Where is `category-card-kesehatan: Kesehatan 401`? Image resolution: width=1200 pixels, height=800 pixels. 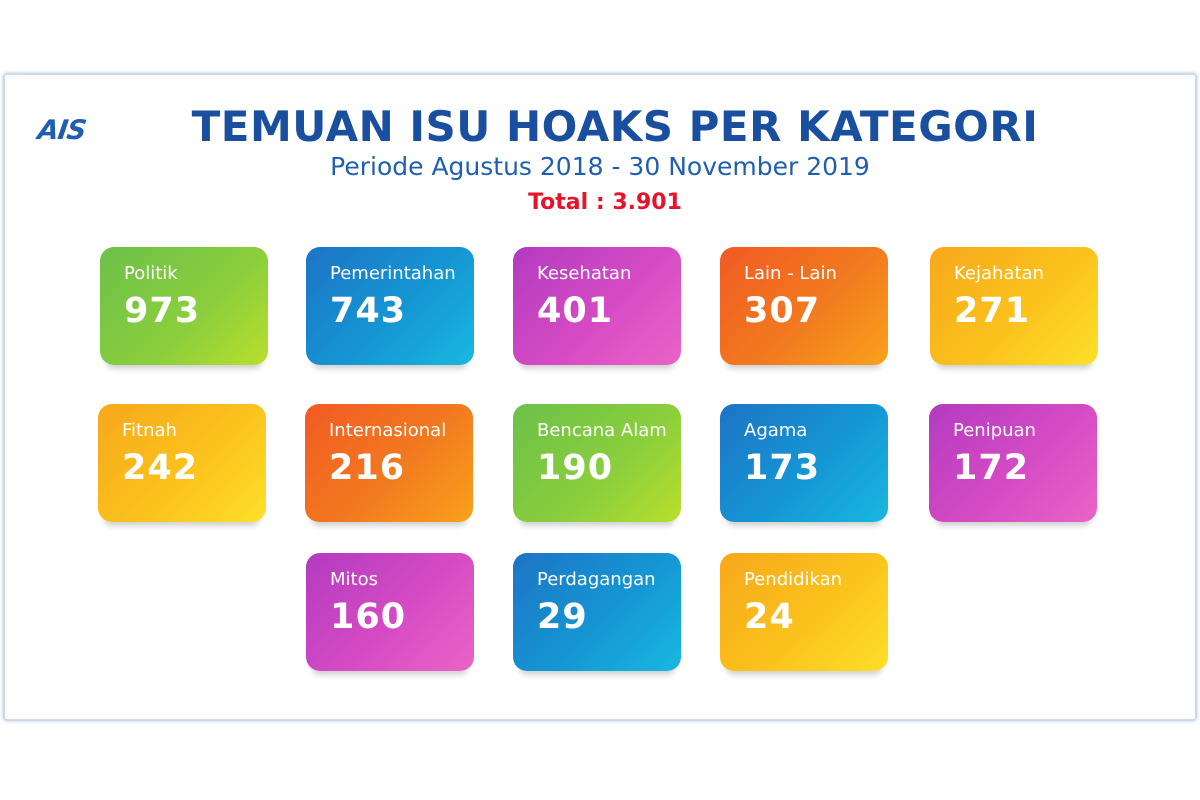
category-card-kesehatan: Kesehatan 401 is located at coordinates (597, 306).